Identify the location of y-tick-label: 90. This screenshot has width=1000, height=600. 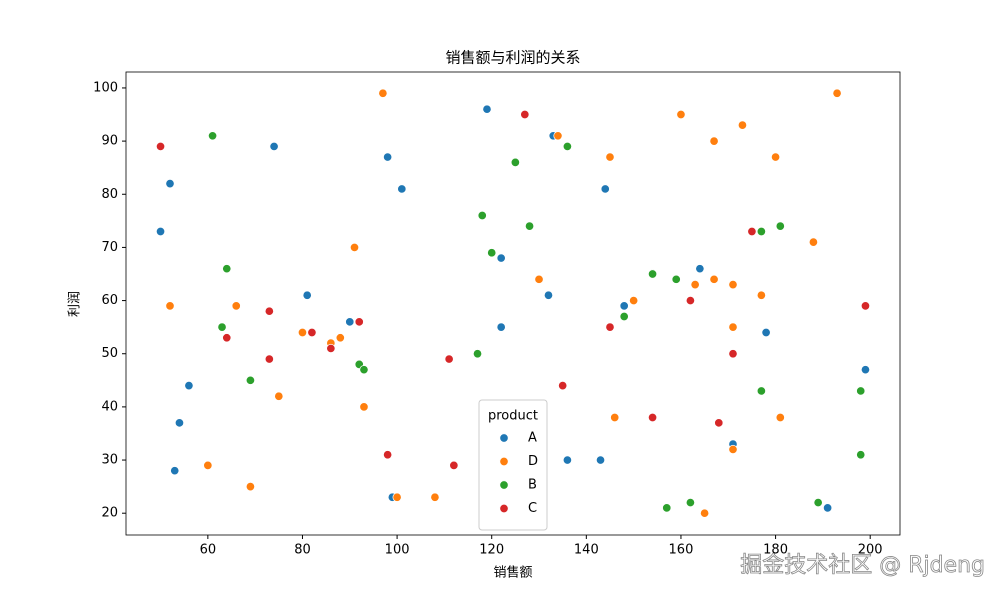
(109, 141).